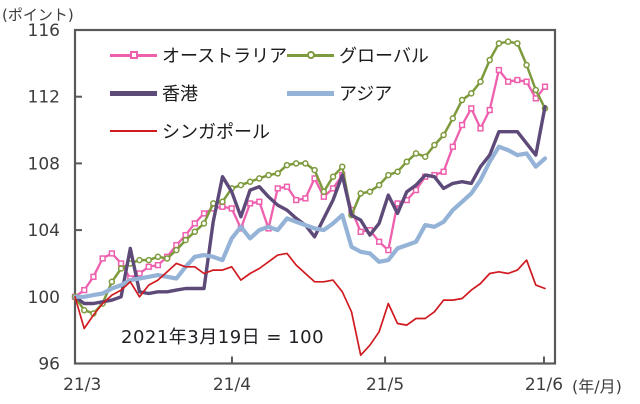  Describe the element at coordinates (385, 385) in the screenshot. I see `x-tick-label: 21/5` at that location.